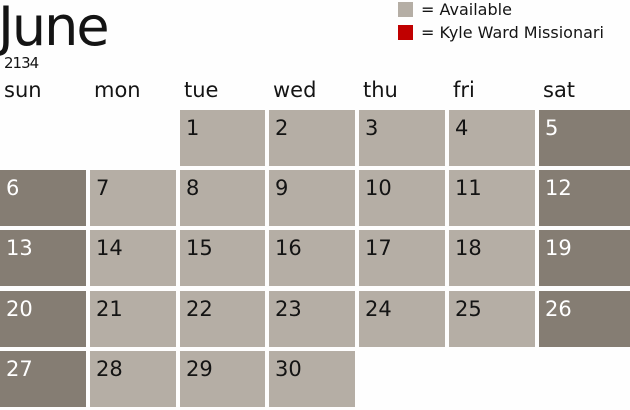 The width and height of the screenshot is (630, 410). I want to click on day-number: 24, so click(378, 309).